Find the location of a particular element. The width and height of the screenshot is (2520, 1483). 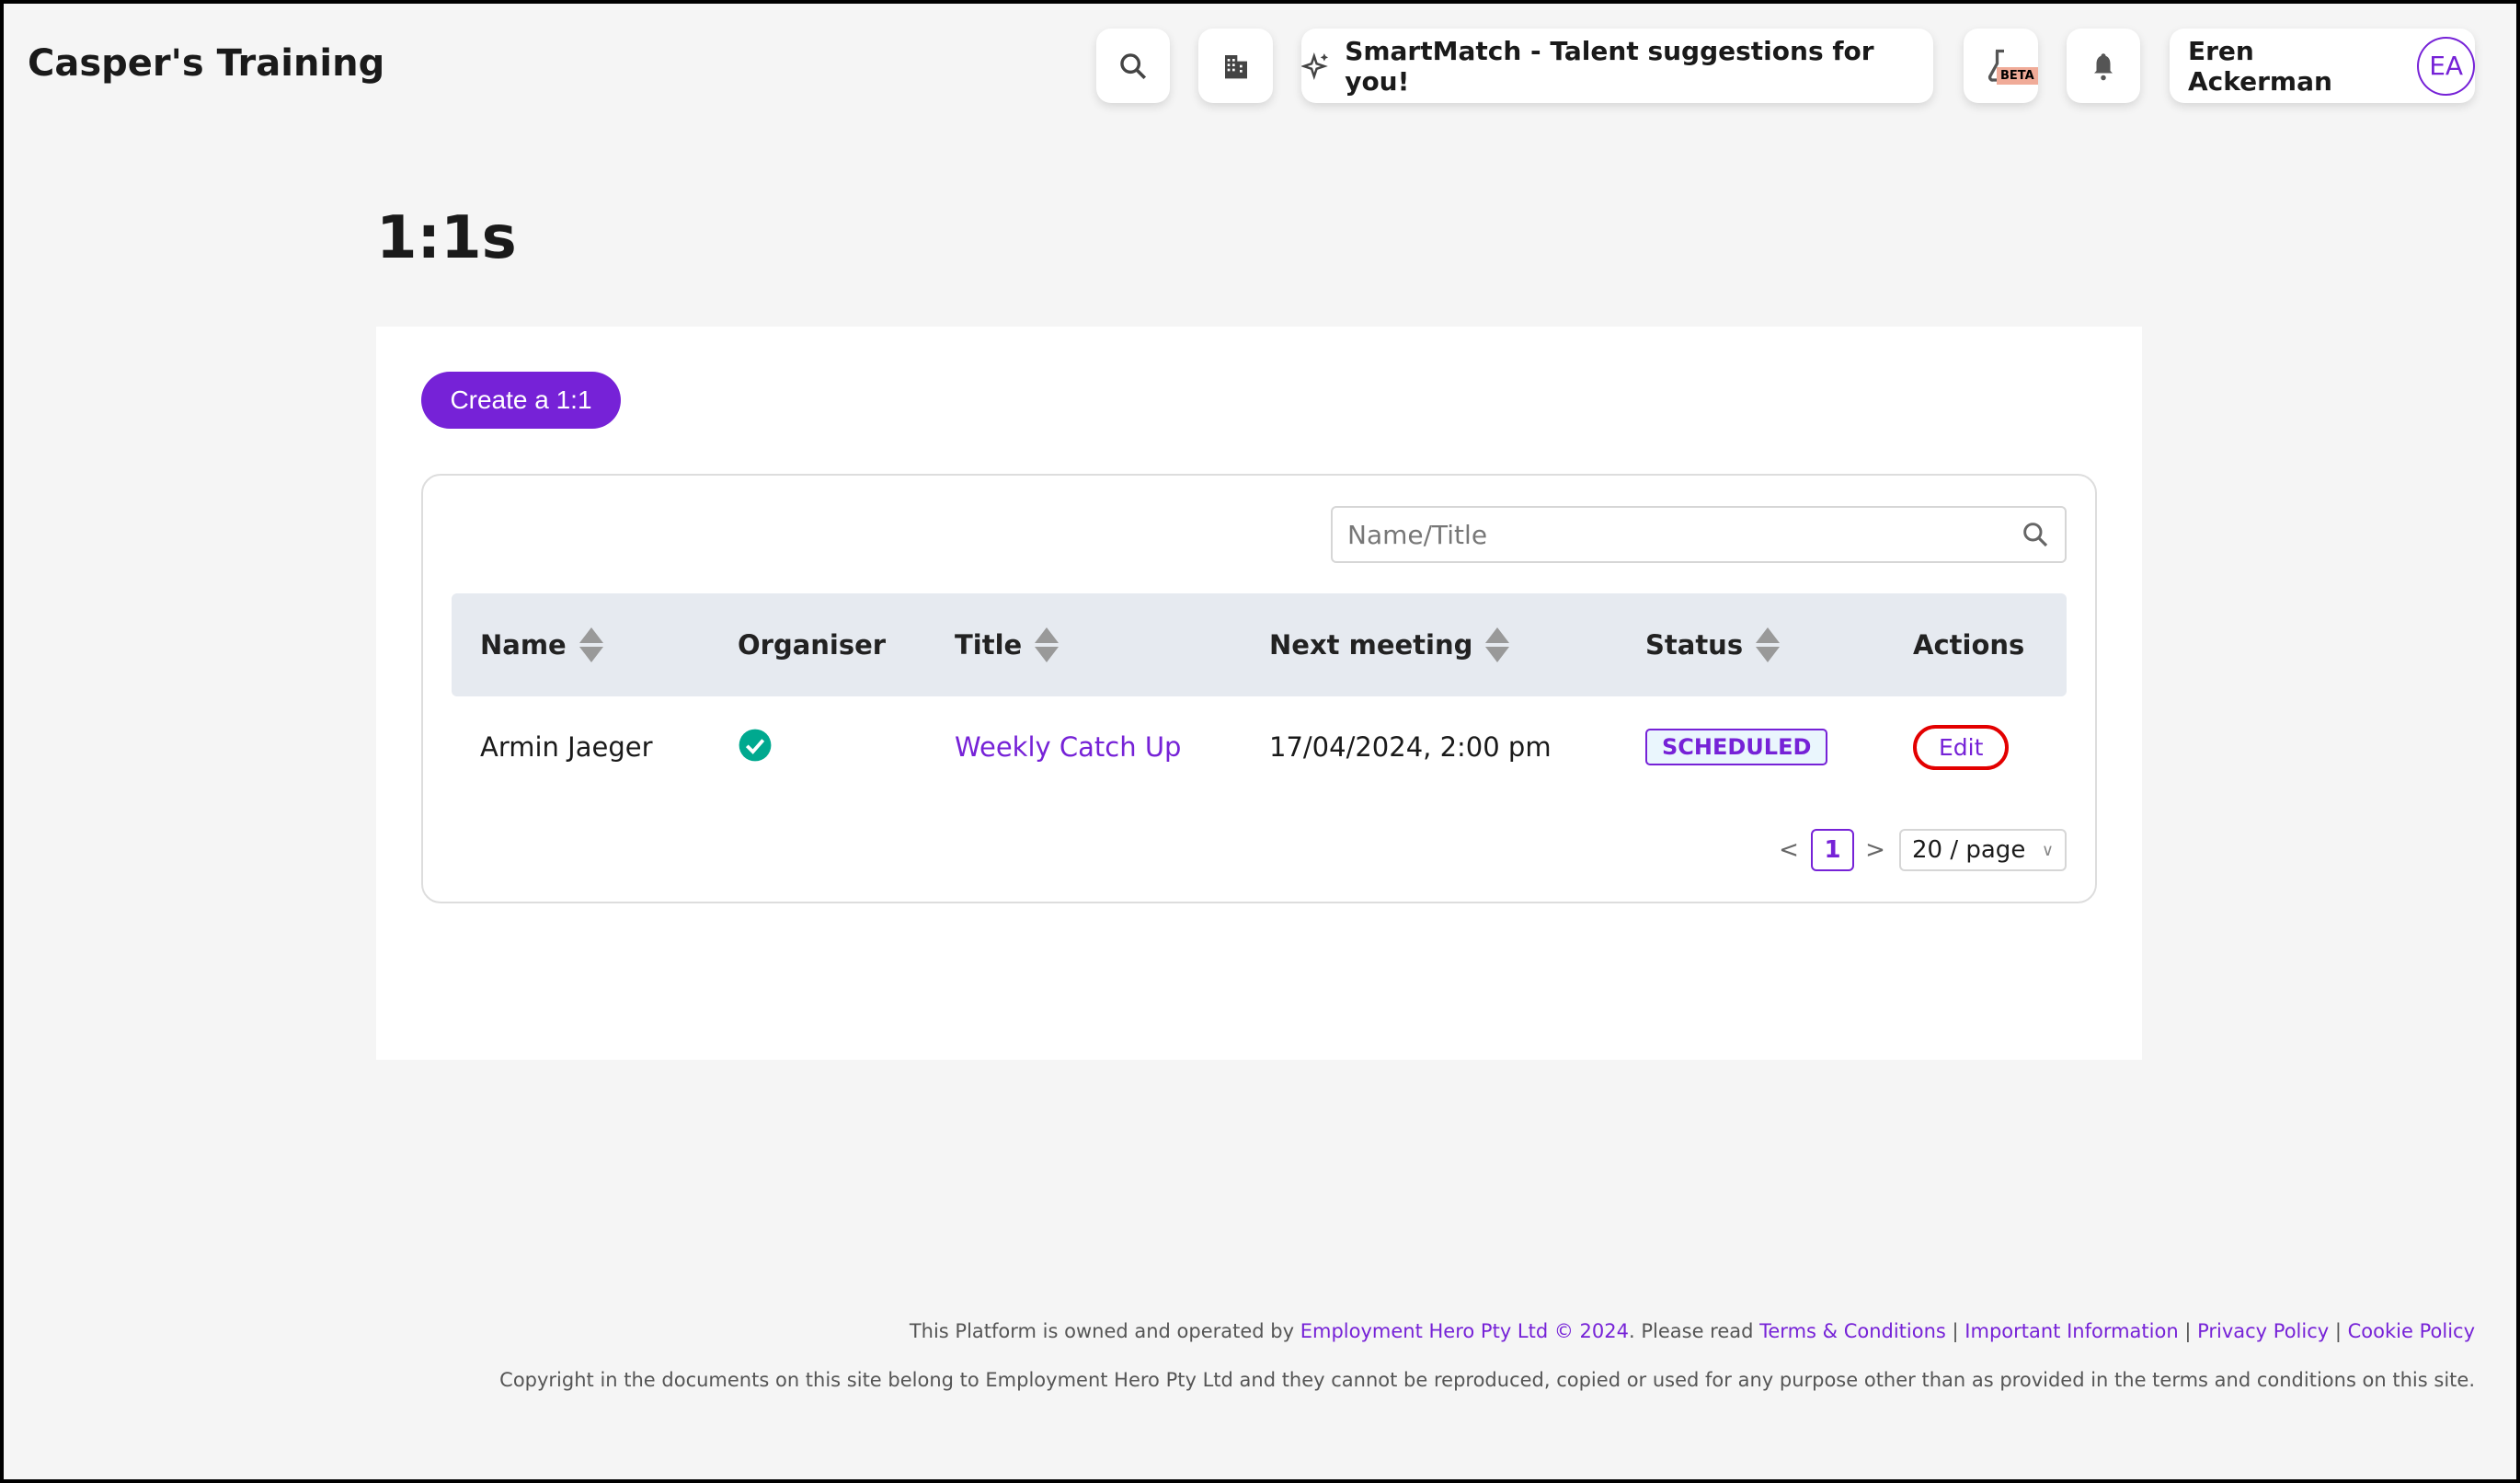

column-actions: Actions is located at coordinates (1968, 644).